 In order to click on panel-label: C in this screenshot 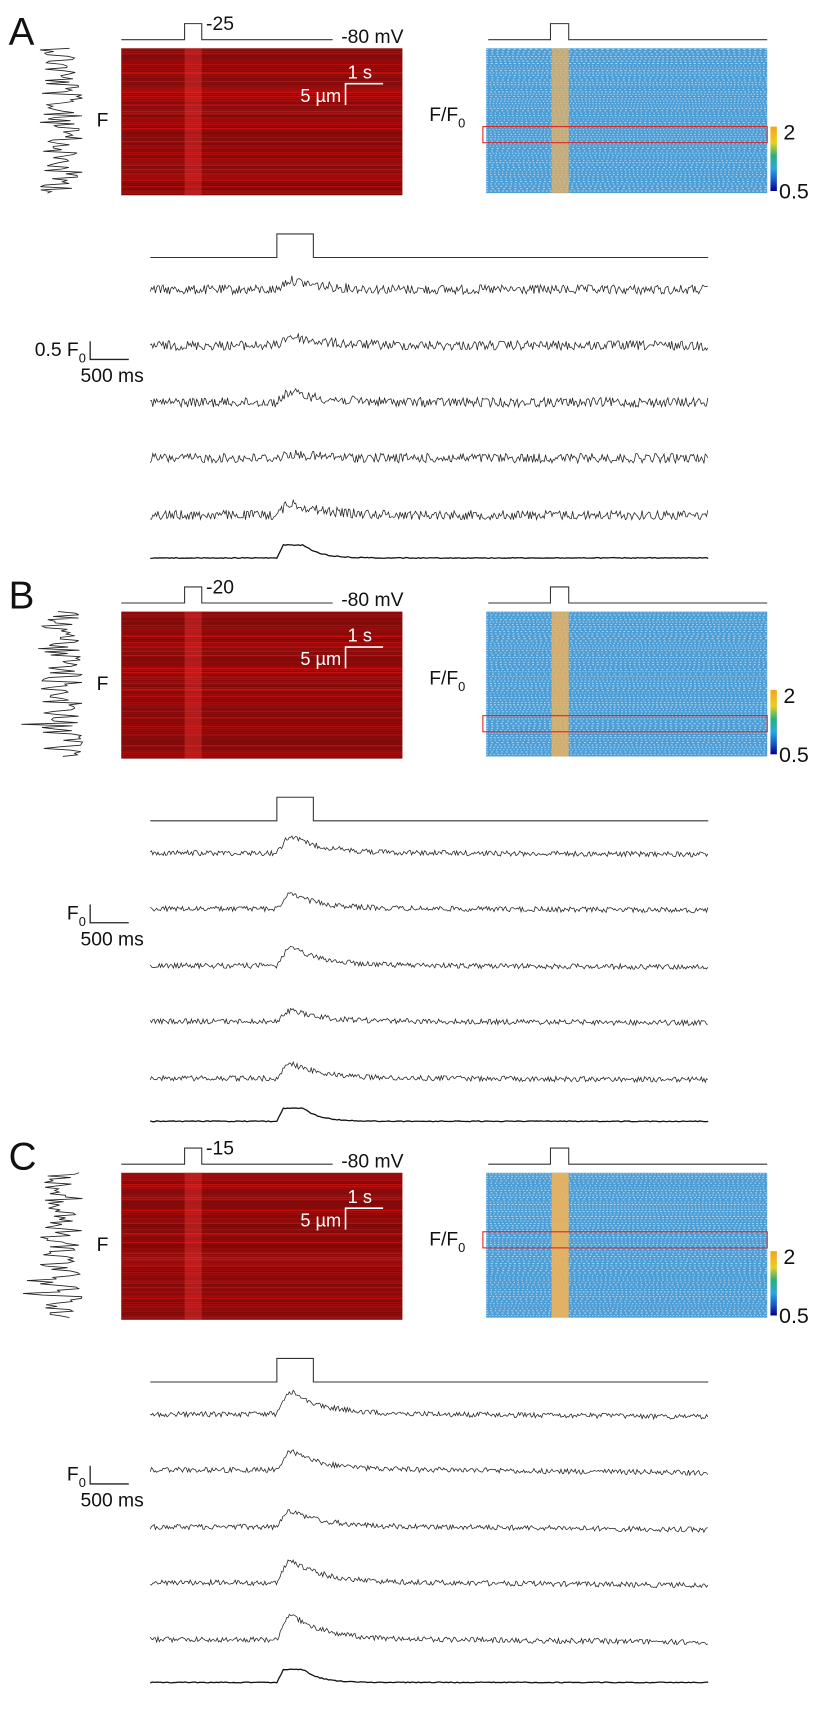, I will do `click(23, 1157)`.